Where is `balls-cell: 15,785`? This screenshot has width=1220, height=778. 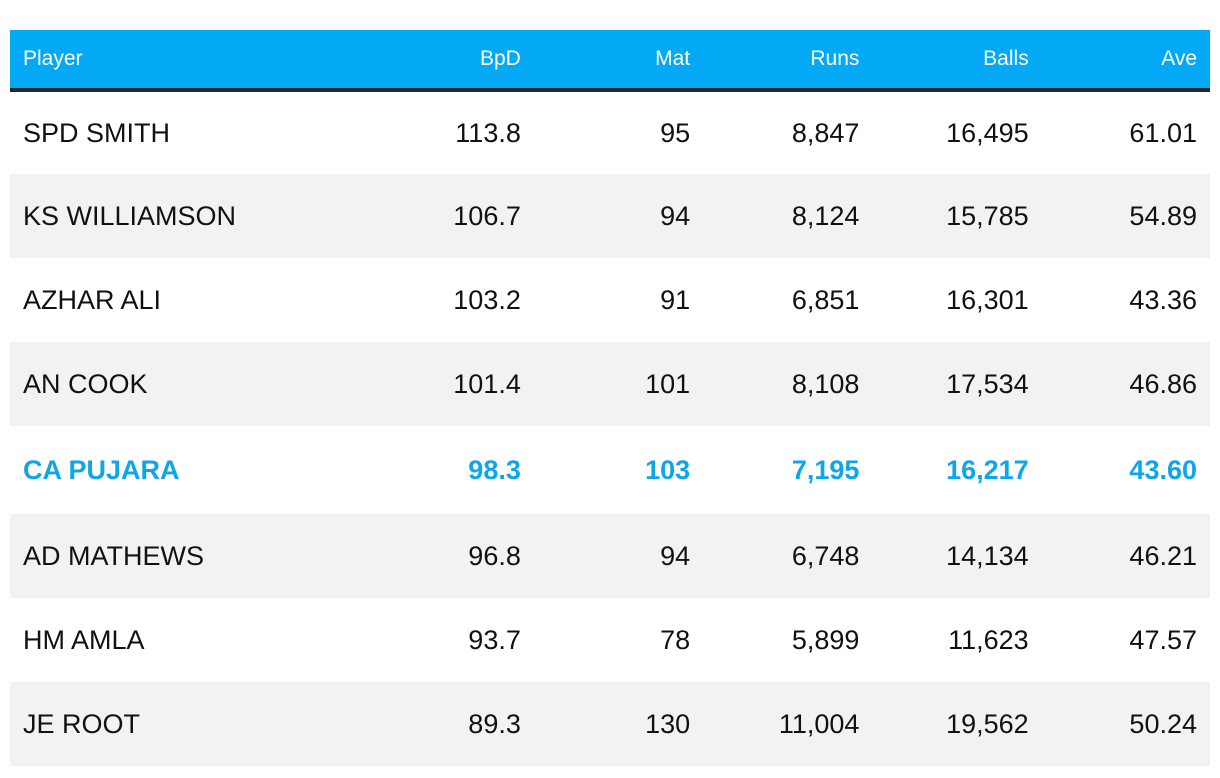
balls-cell: 15,785 is located at coordinates (957, 216).